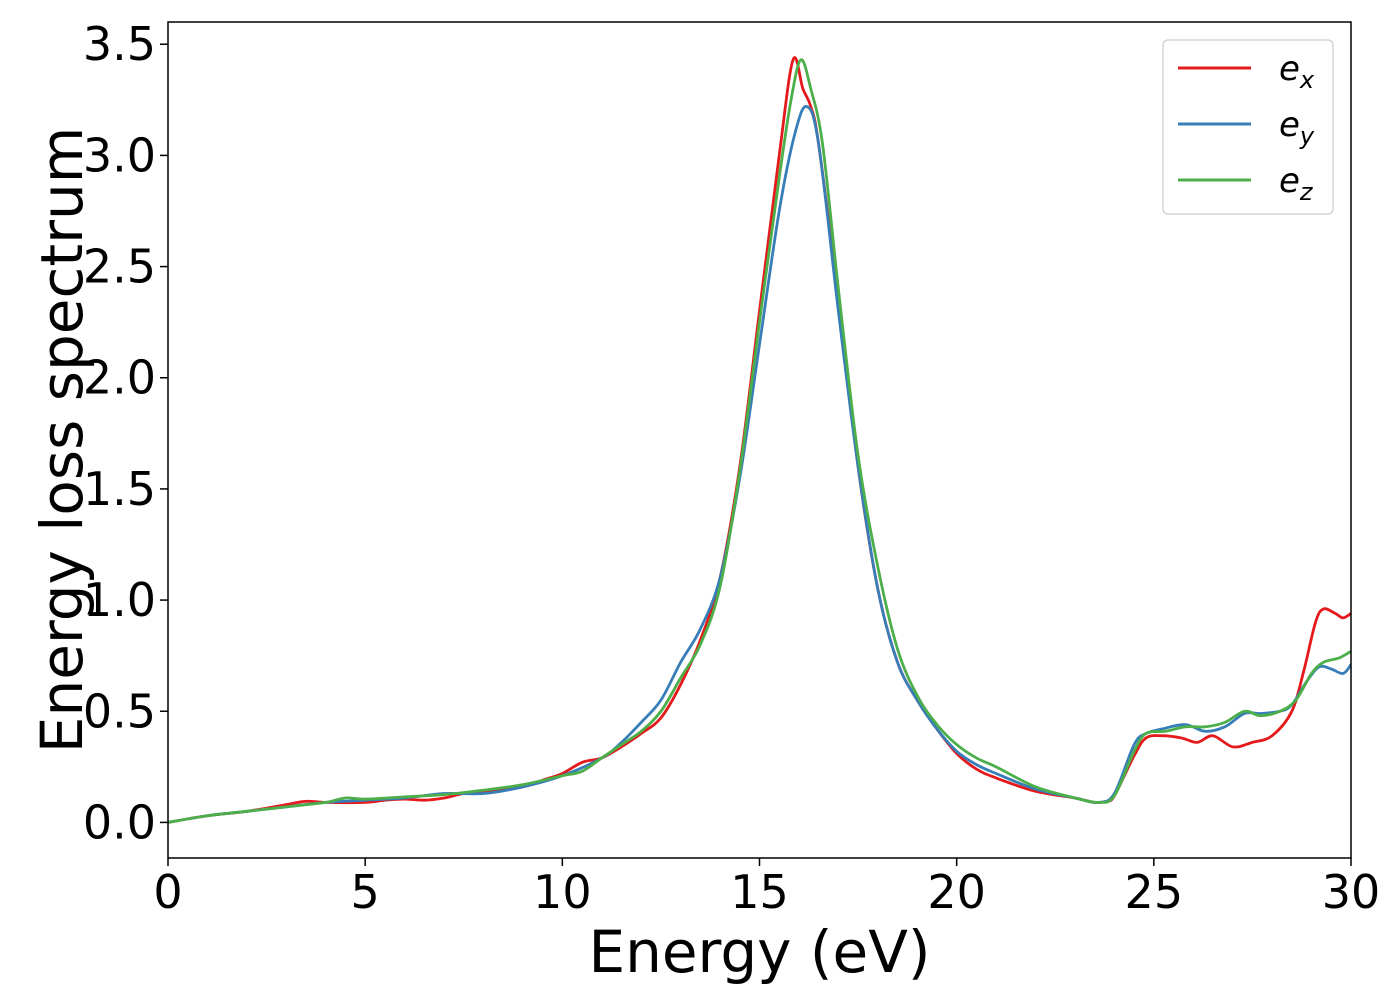 The height and width of the screenshot is (1000, 1400). Describe the element at coordinates (119, 822) in the screenshot. I see `y-tick-label: 0.0` at that location.